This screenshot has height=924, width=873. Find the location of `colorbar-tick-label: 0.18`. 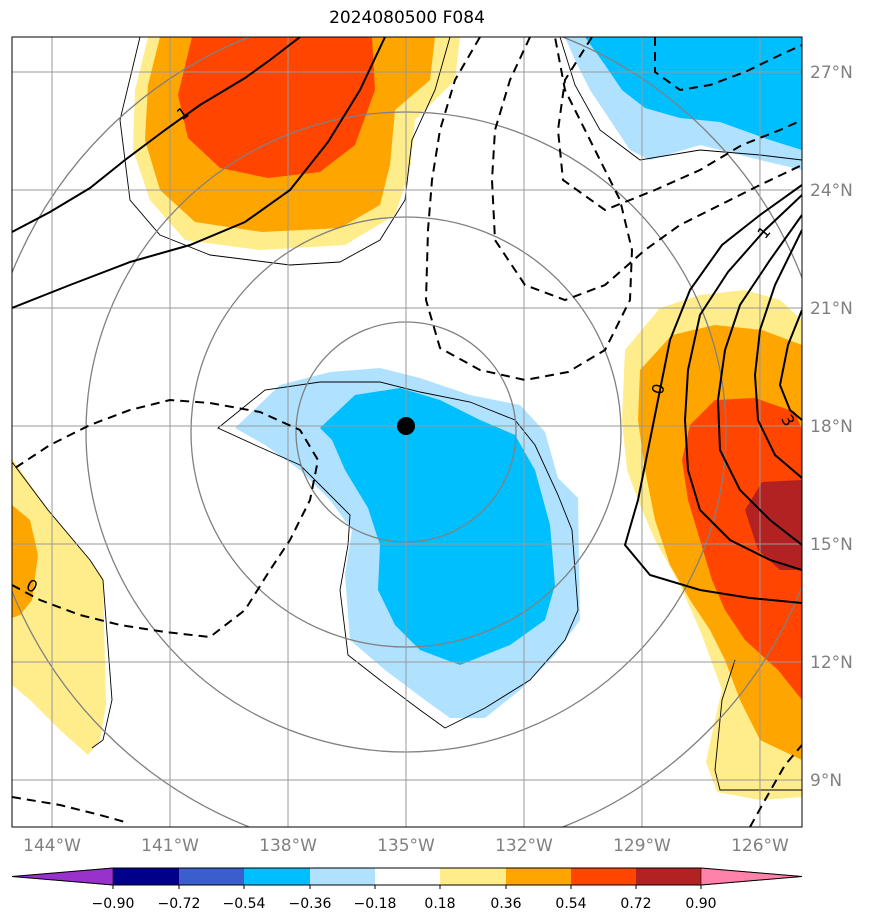

colorbar-tick-label: 0.18 is located at coordinates (439, 904).